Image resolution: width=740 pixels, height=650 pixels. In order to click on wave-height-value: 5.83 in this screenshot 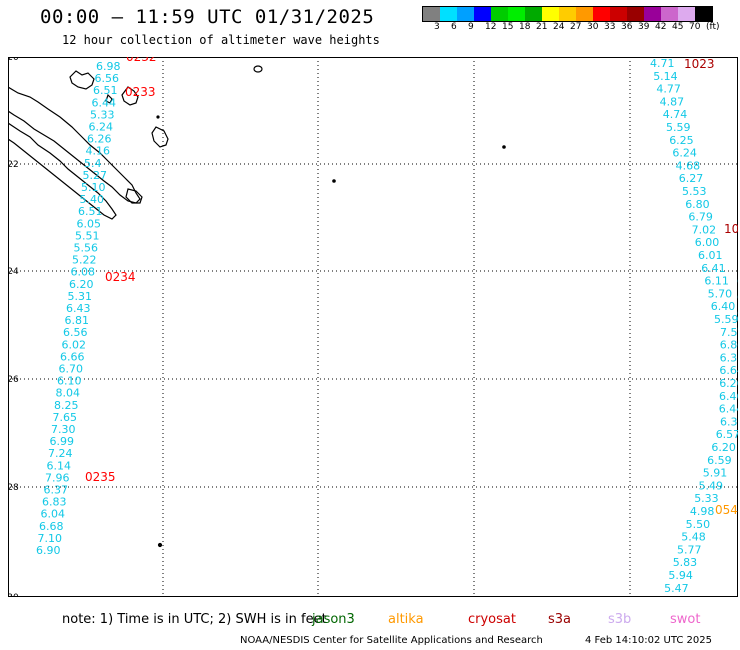, I will do `click(685, 562)`.